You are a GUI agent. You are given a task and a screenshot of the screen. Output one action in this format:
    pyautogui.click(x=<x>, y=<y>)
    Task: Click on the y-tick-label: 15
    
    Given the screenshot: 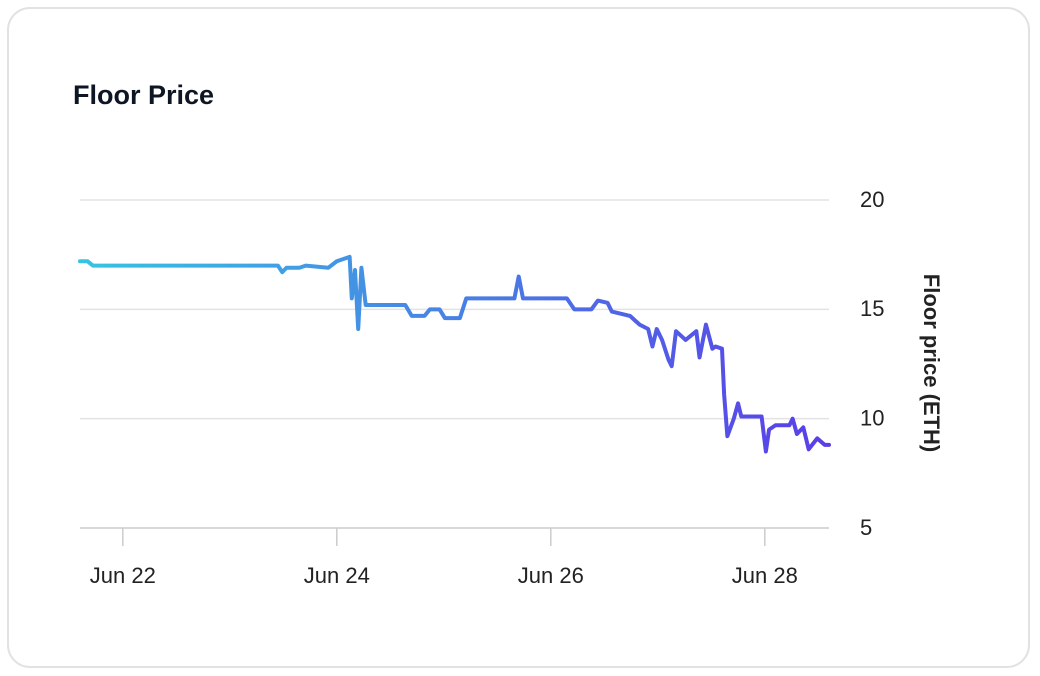 What is the action you would take?
    pyautogui.click(x=872, y=308)
    